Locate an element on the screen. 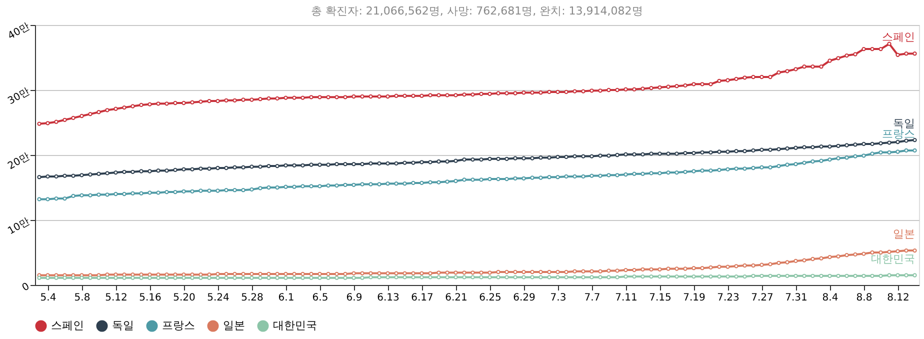 The image size is (924, 339). y-tick-label: 0 is located at coordinates (26, 287).